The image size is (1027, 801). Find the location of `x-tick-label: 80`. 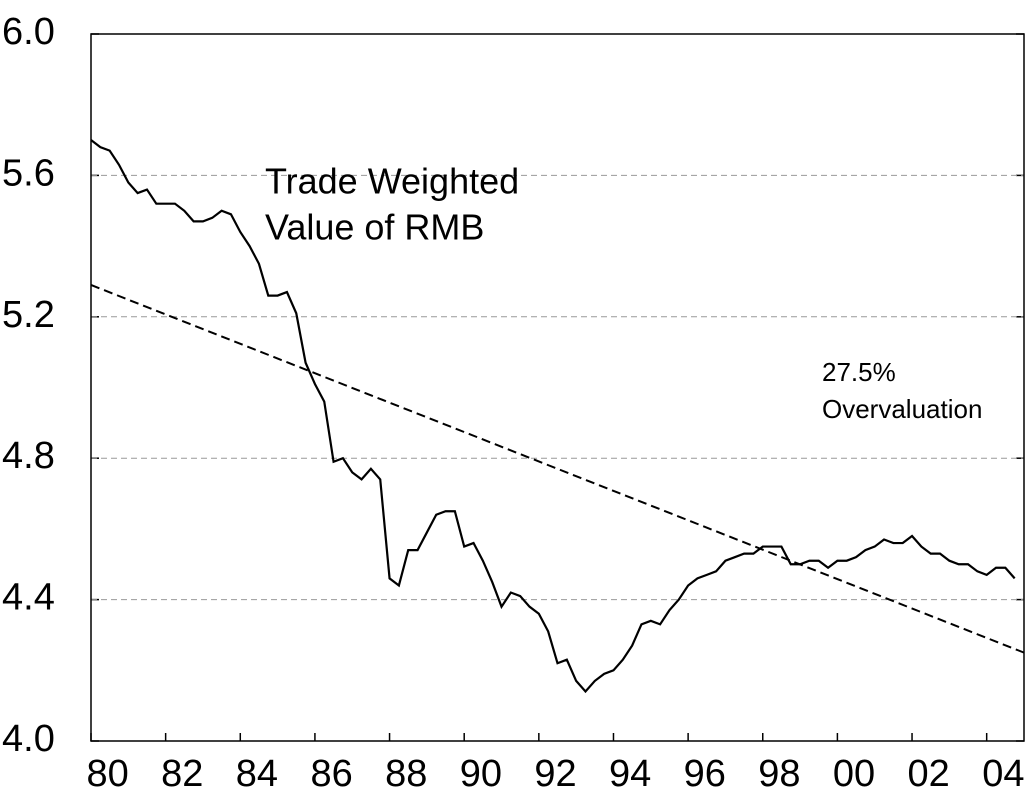

x-tick-label: 80 is located at coordinates (108, 774).